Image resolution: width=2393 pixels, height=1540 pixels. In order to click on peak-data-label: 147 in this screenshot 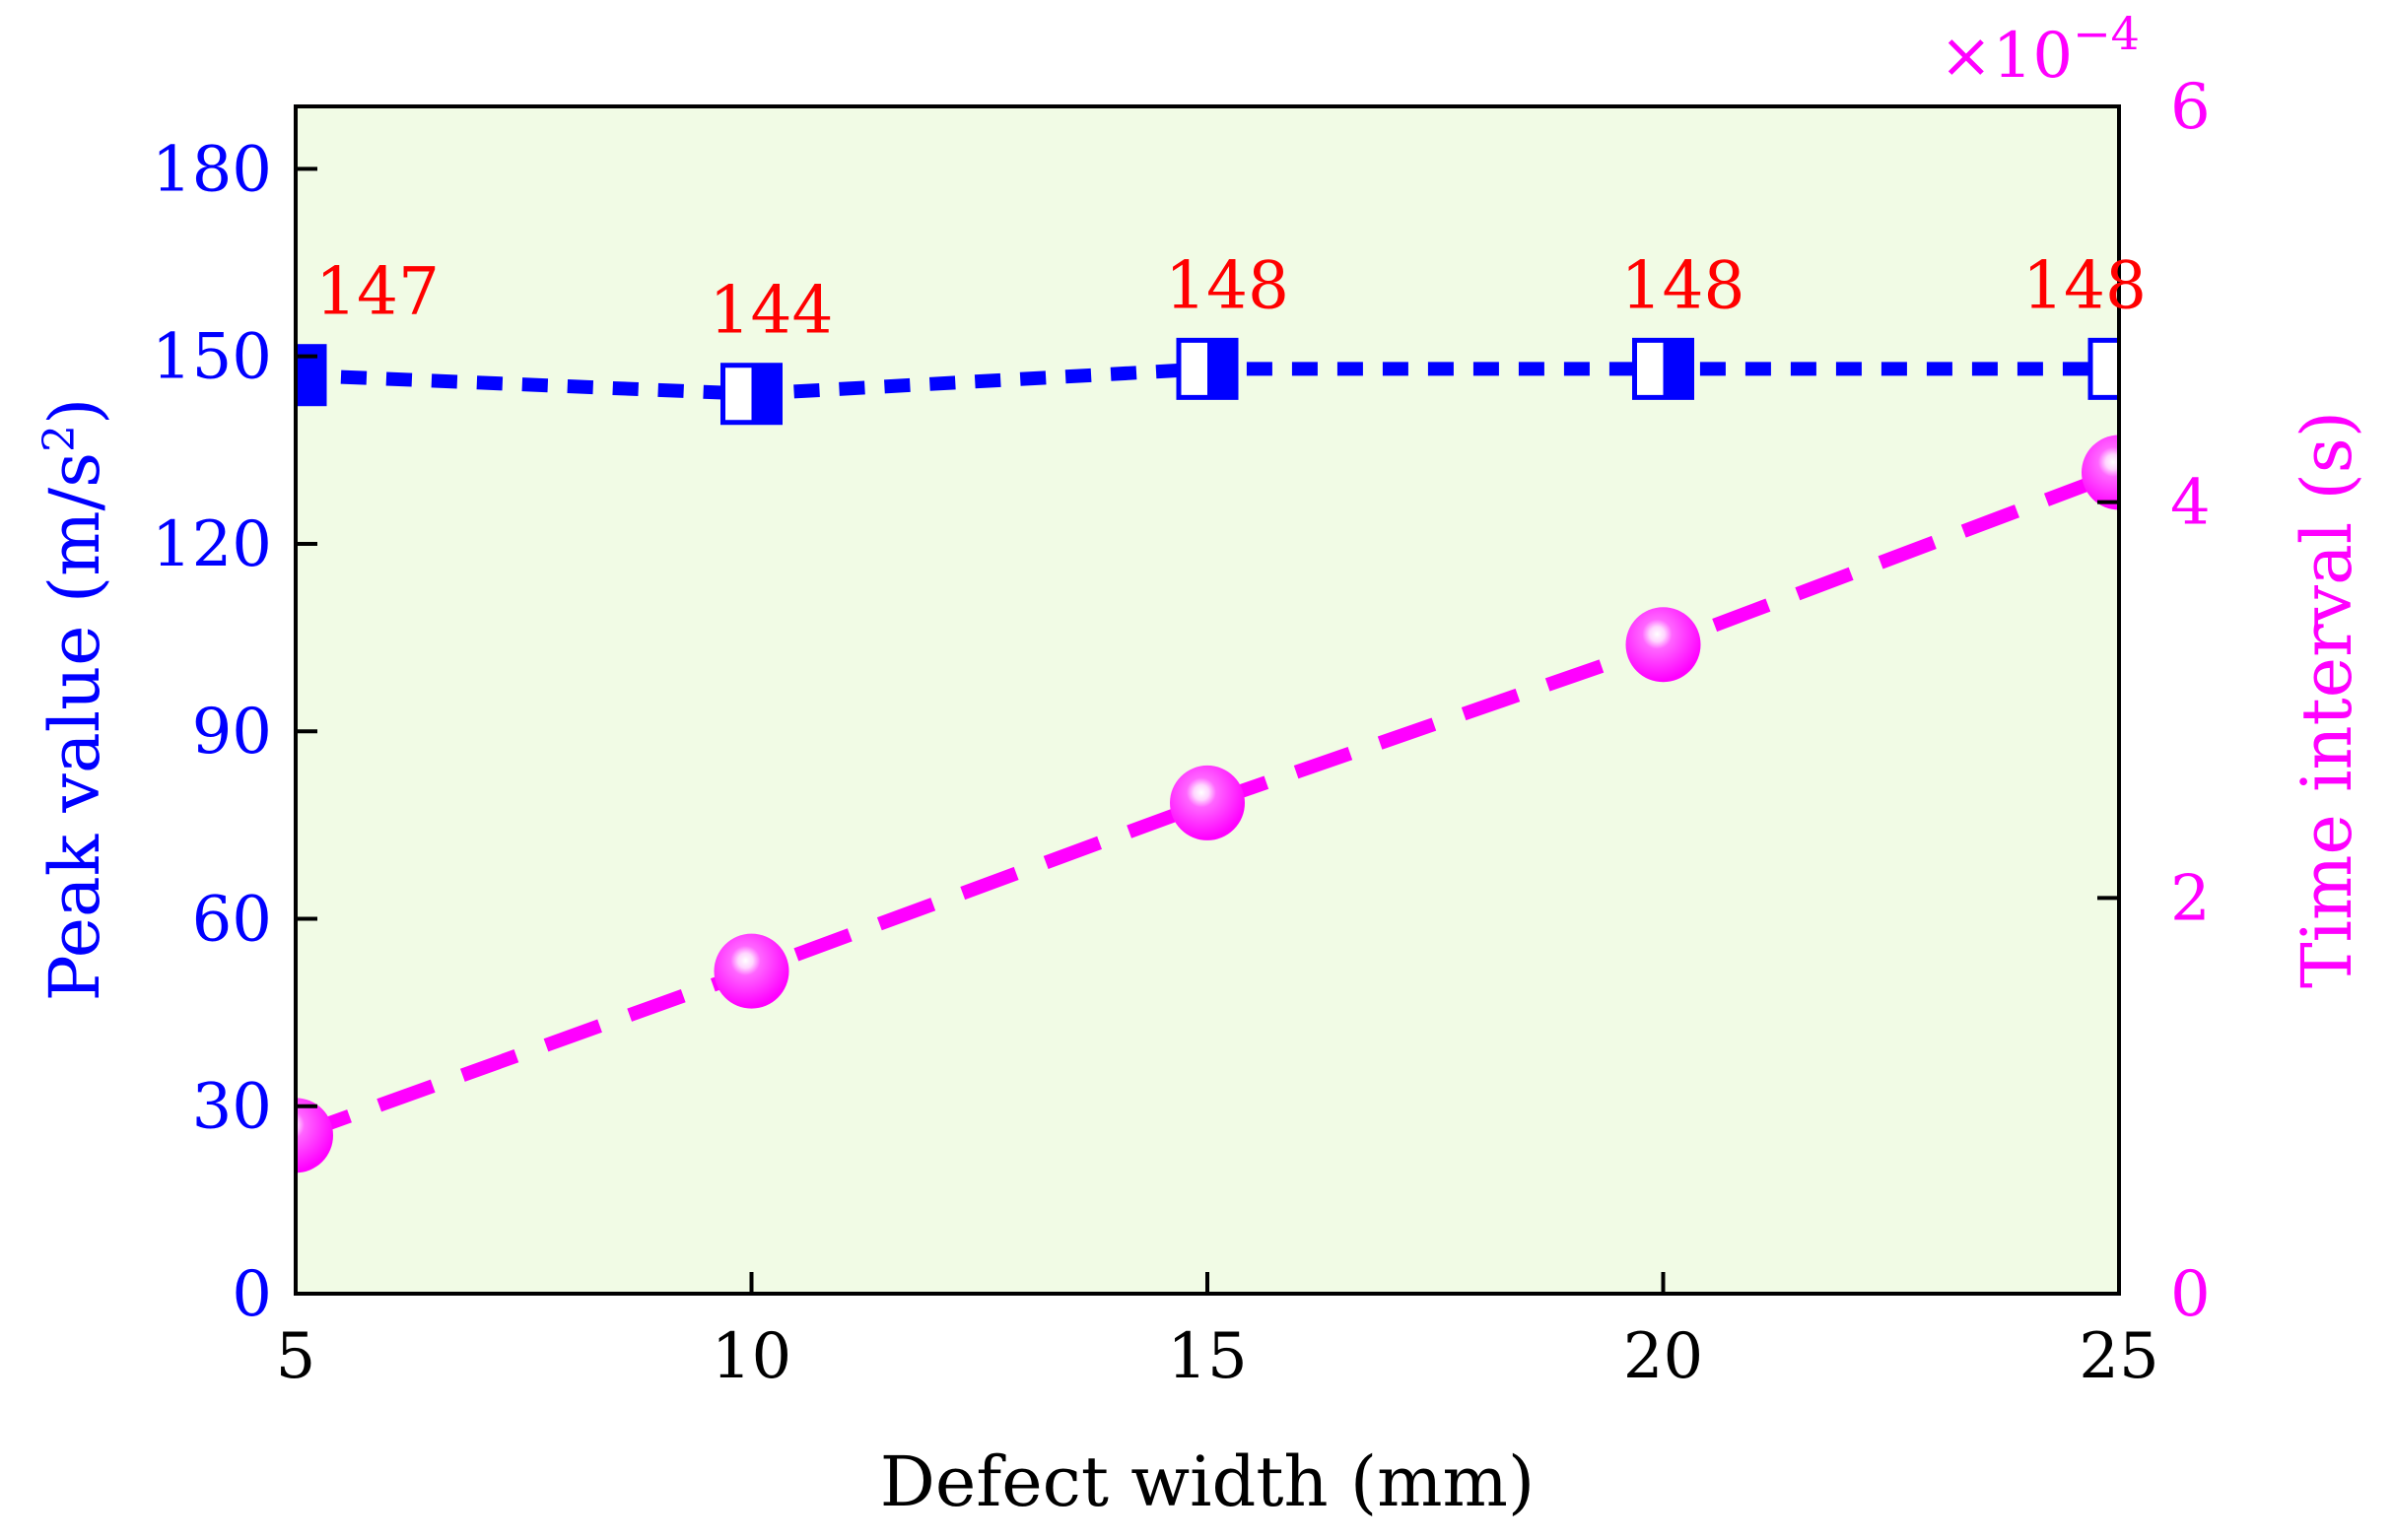, I will do `click(377, 292)`.